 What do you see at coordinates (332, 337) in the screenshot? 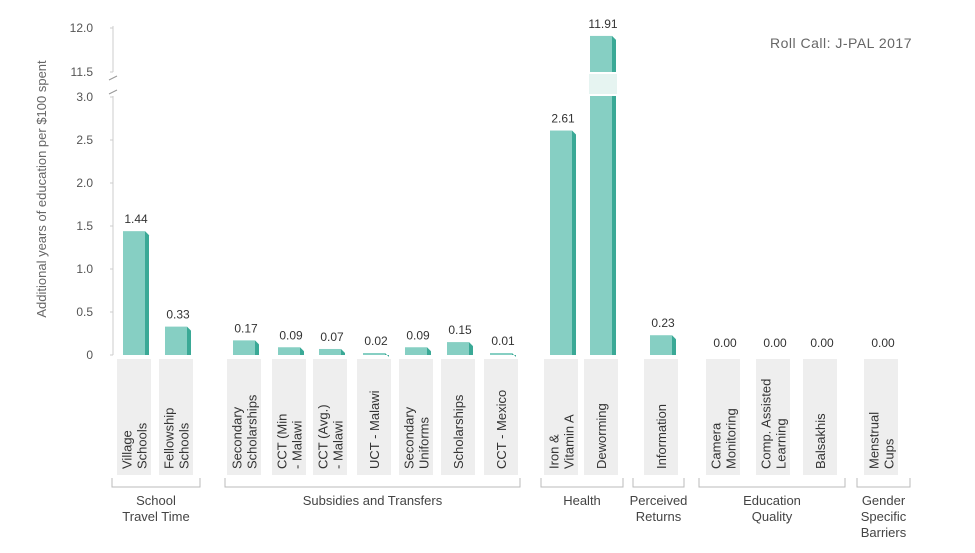
I see `value-label: 0.07` at bounding box center [332, 337].